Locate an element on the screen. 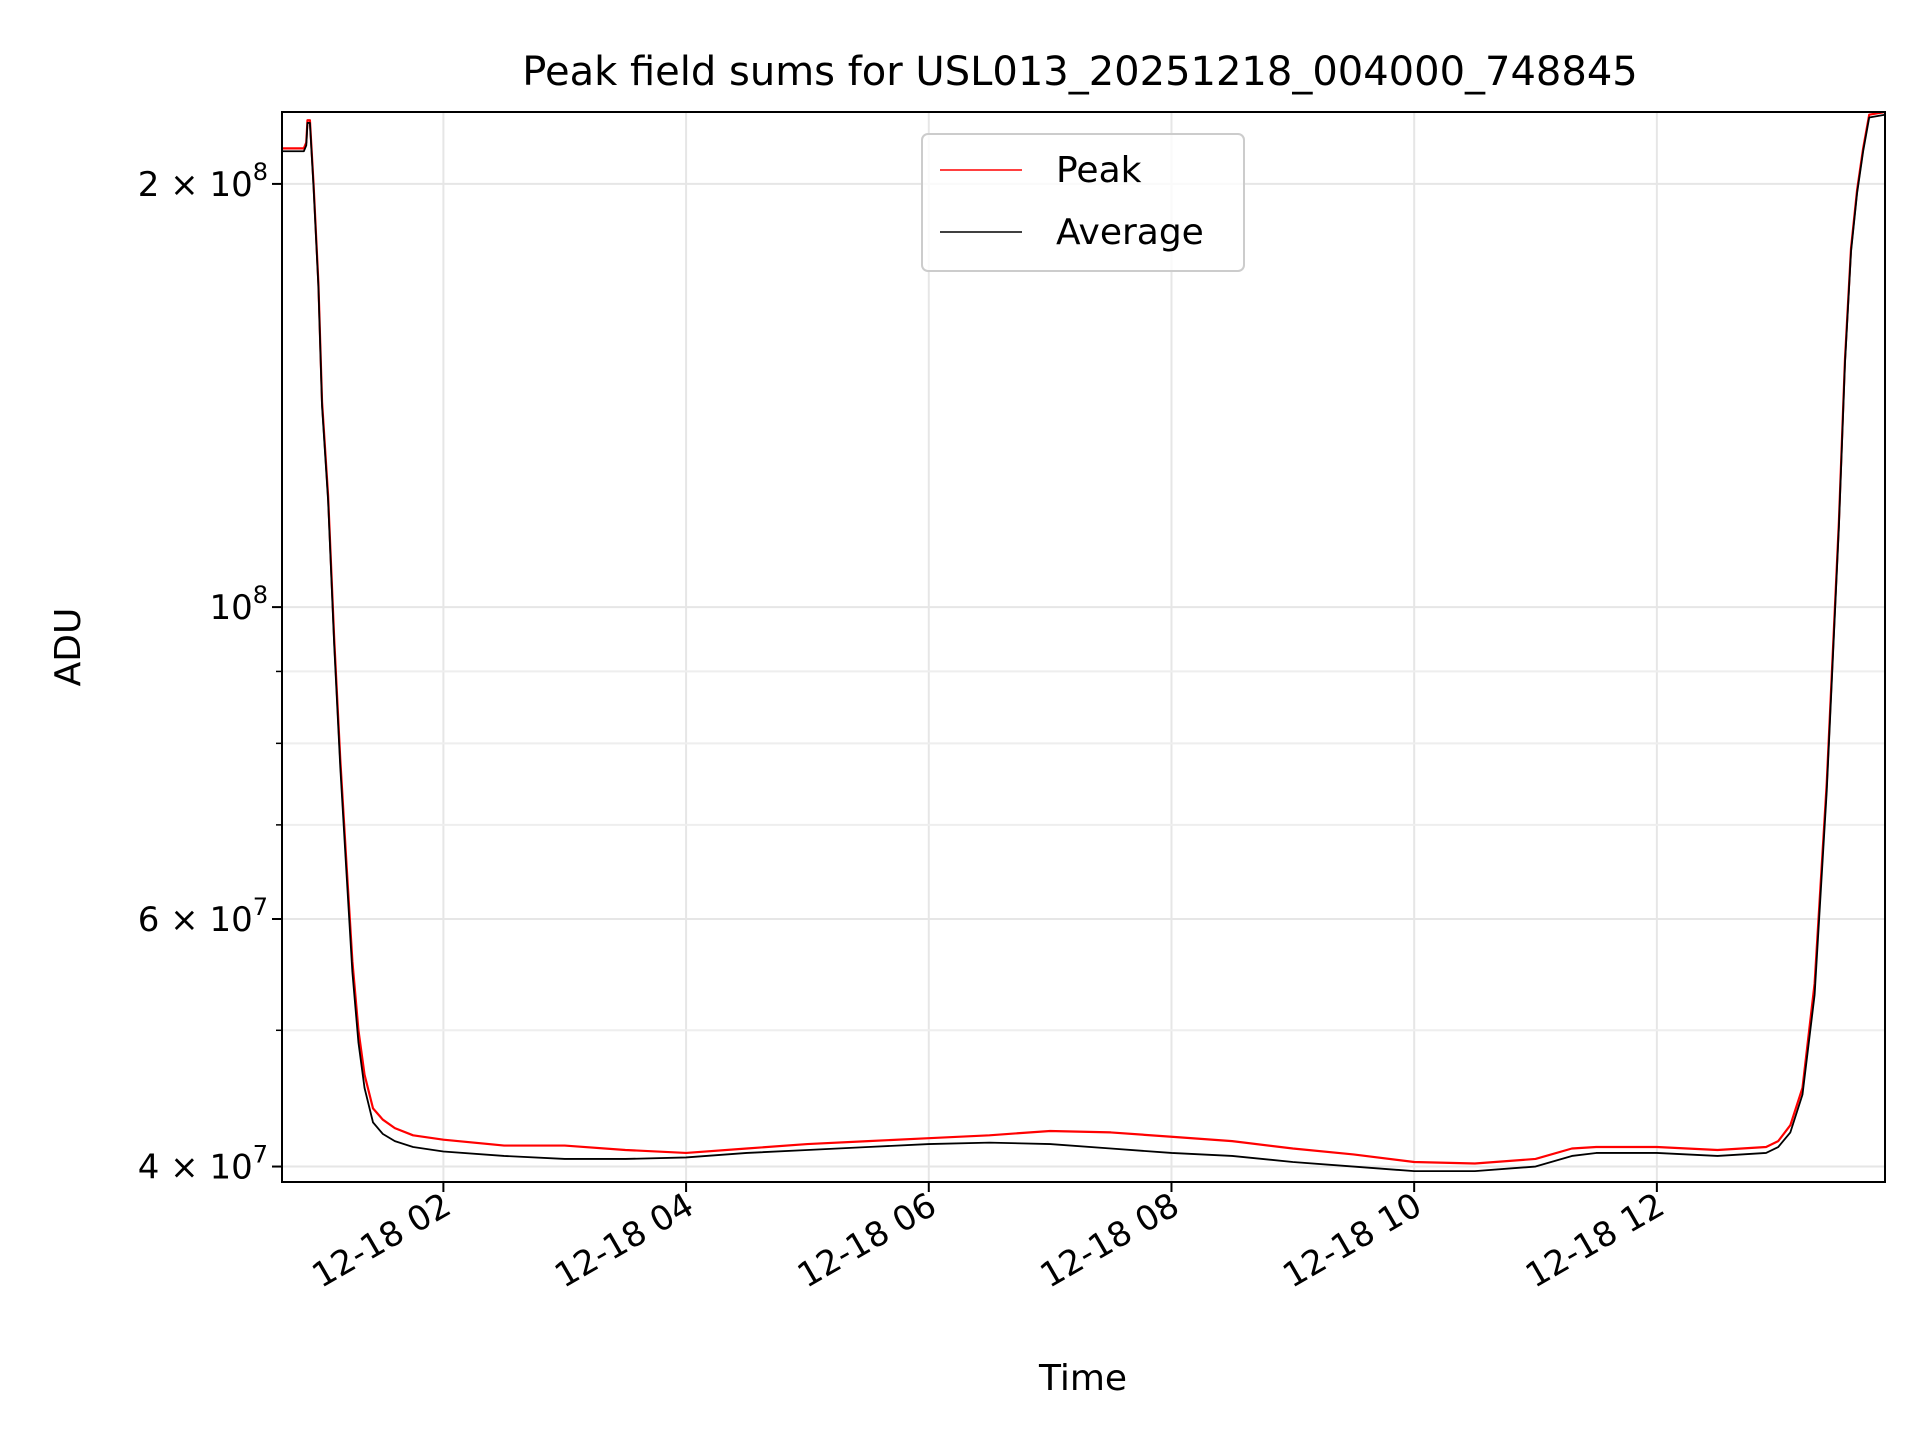 The image size is (1920, 1440). y-tick-label: 108 is located at coordinates (238, 604).